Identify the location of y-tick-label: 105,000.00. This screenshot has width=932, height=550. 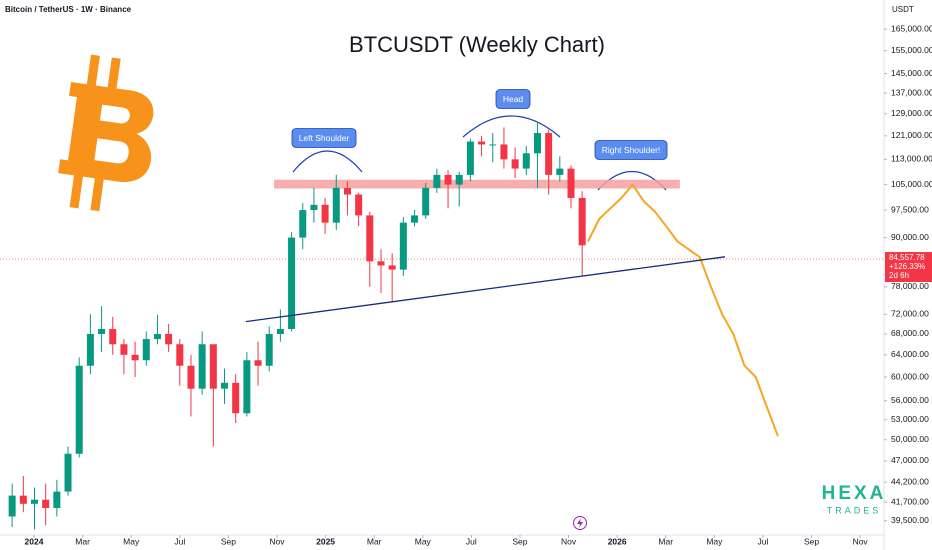
(911, 184).